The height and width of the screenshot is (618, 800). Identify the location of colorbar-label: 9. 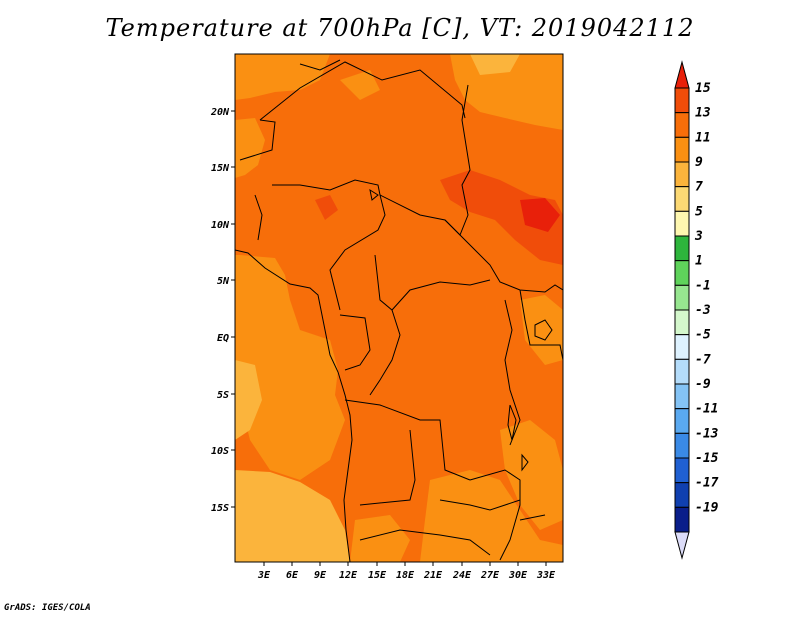
(699, 162).